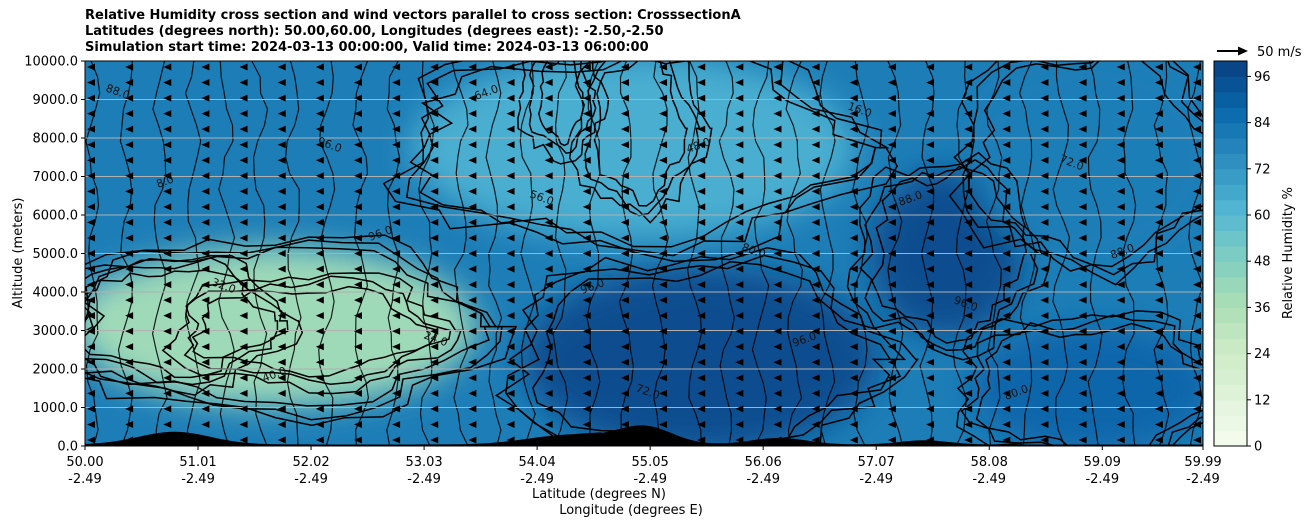  What do you see at coordinates (56, 331) in the screenshot?
I see `y-tick-label: 3000.0` at bounding box center [56, 331].